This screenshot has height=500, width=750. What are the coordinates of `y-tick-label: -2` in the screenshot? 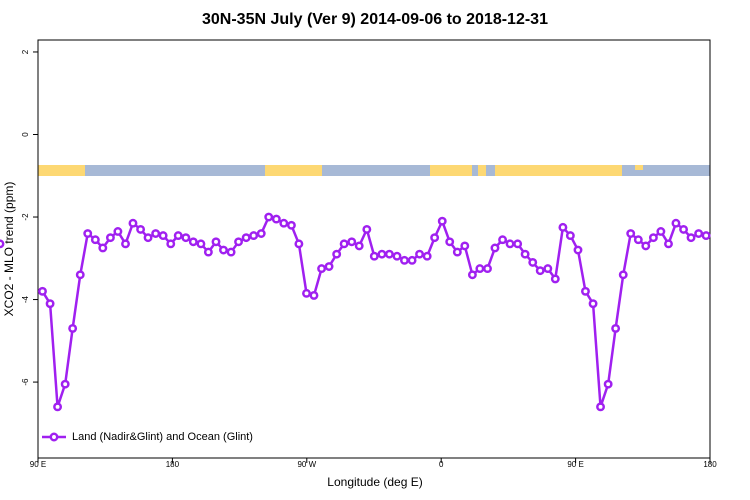 It's located at (25, 217).